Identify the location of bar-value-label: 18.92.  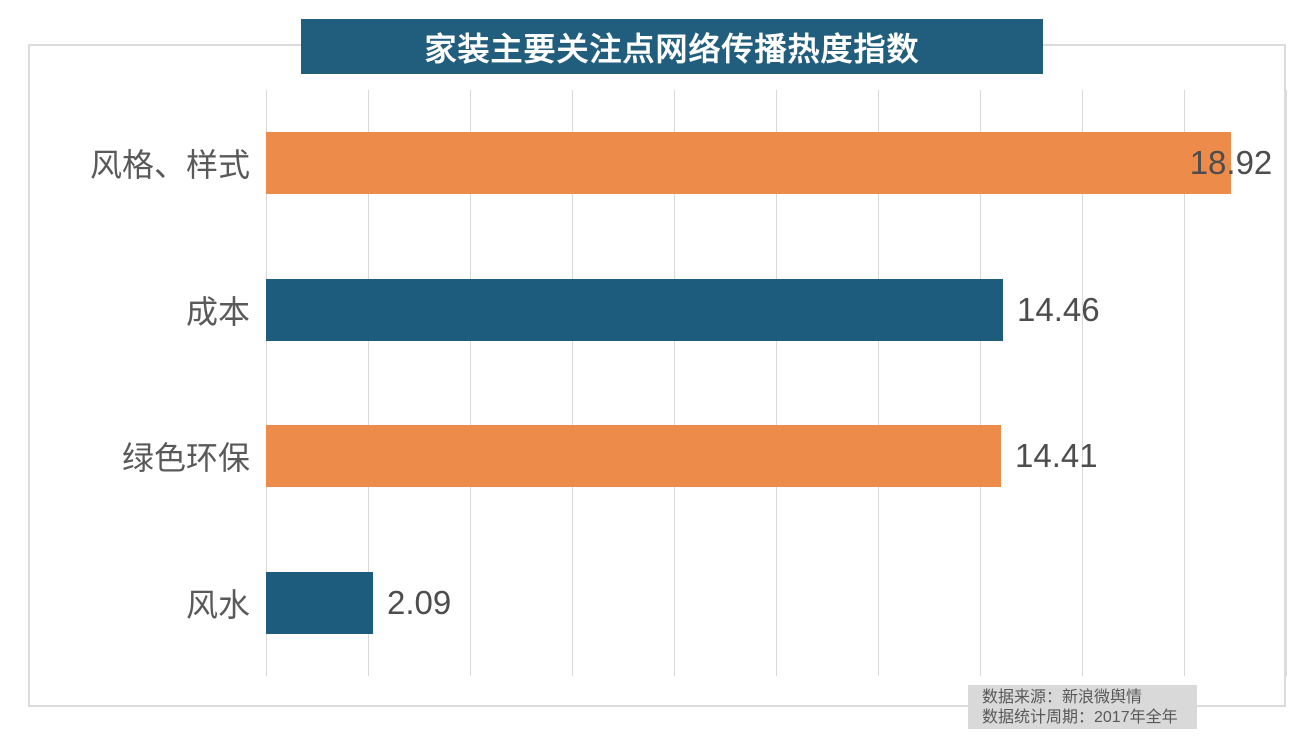
(1231, 162).